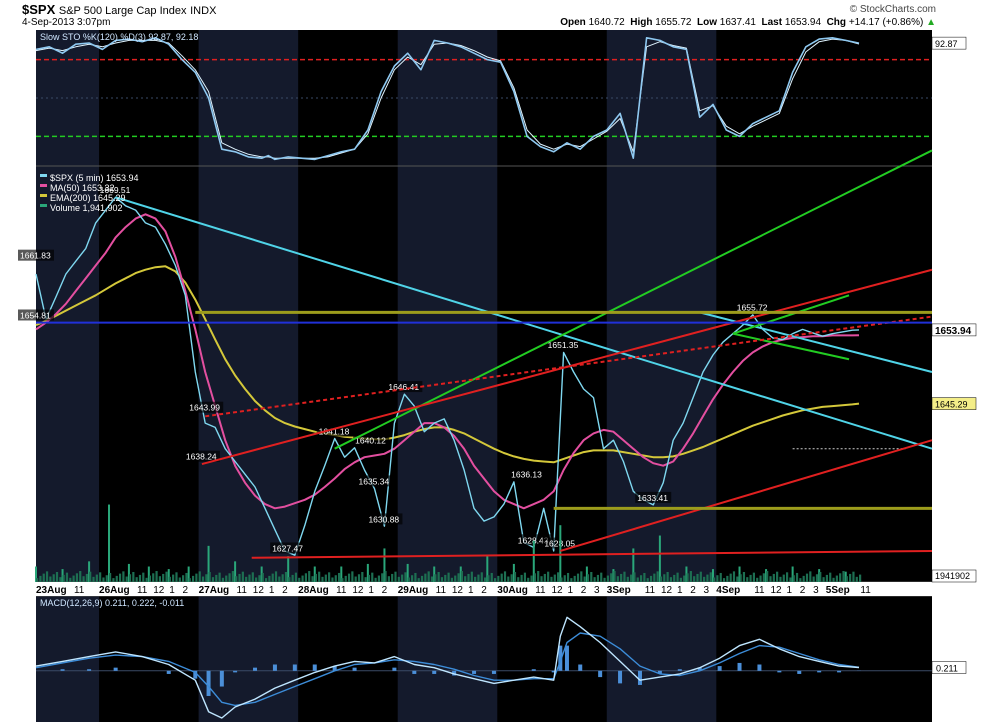 The width and height of the screenshot is (984, 722). What do you see at coordinates (931, 22) in the screenshot?
I see `up-arrow-icon: ▲` at bounding box center [931, 22].